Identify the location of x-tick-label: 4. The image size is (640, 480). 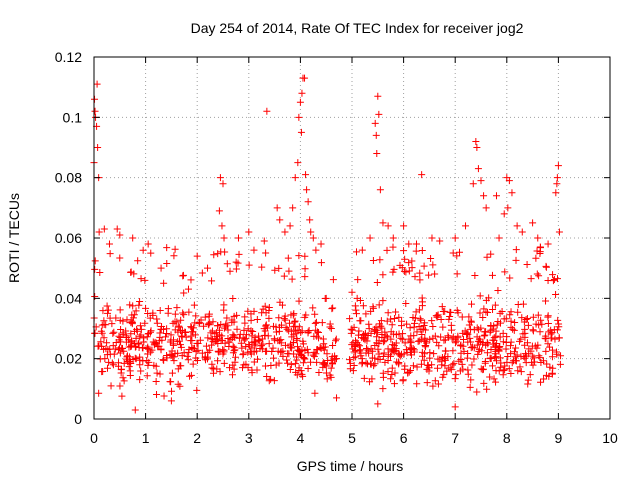
(301, 438).